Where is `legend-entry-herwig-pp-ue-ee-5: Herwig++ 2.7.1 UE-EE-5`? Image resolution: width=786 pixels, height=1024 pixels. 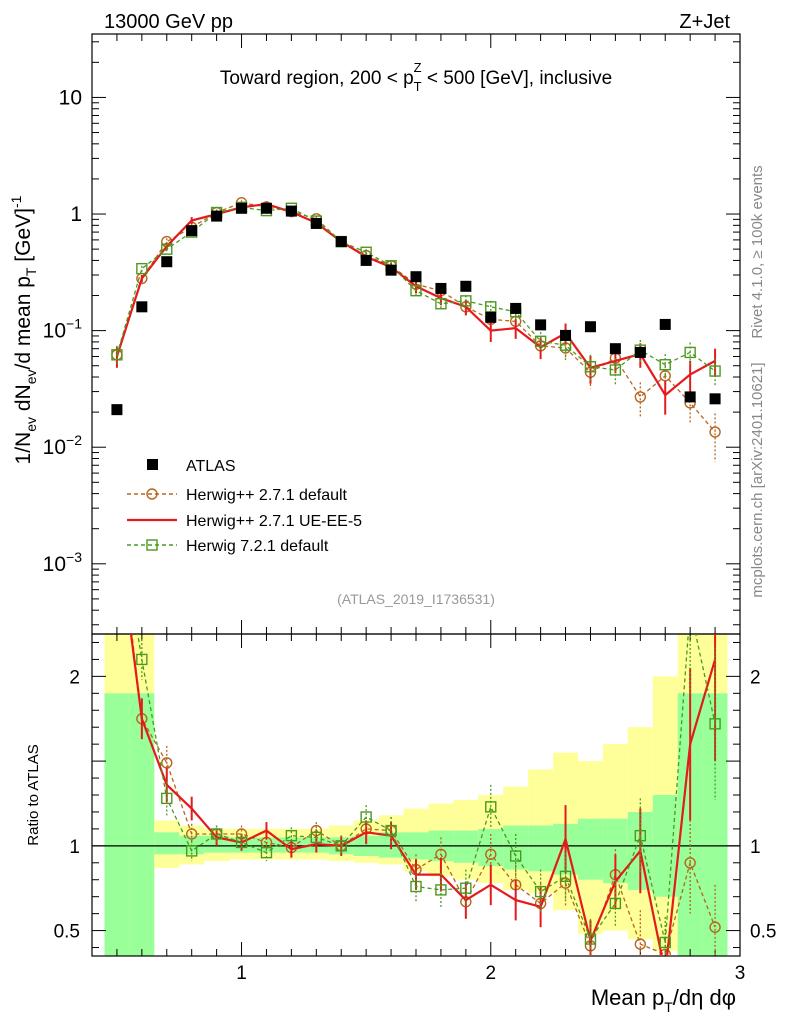 legend-entry-herwig-pp-ue-ee-5: Herwig++ 2.7.1 UE-EE-5 is located at coordinates (244, 521).